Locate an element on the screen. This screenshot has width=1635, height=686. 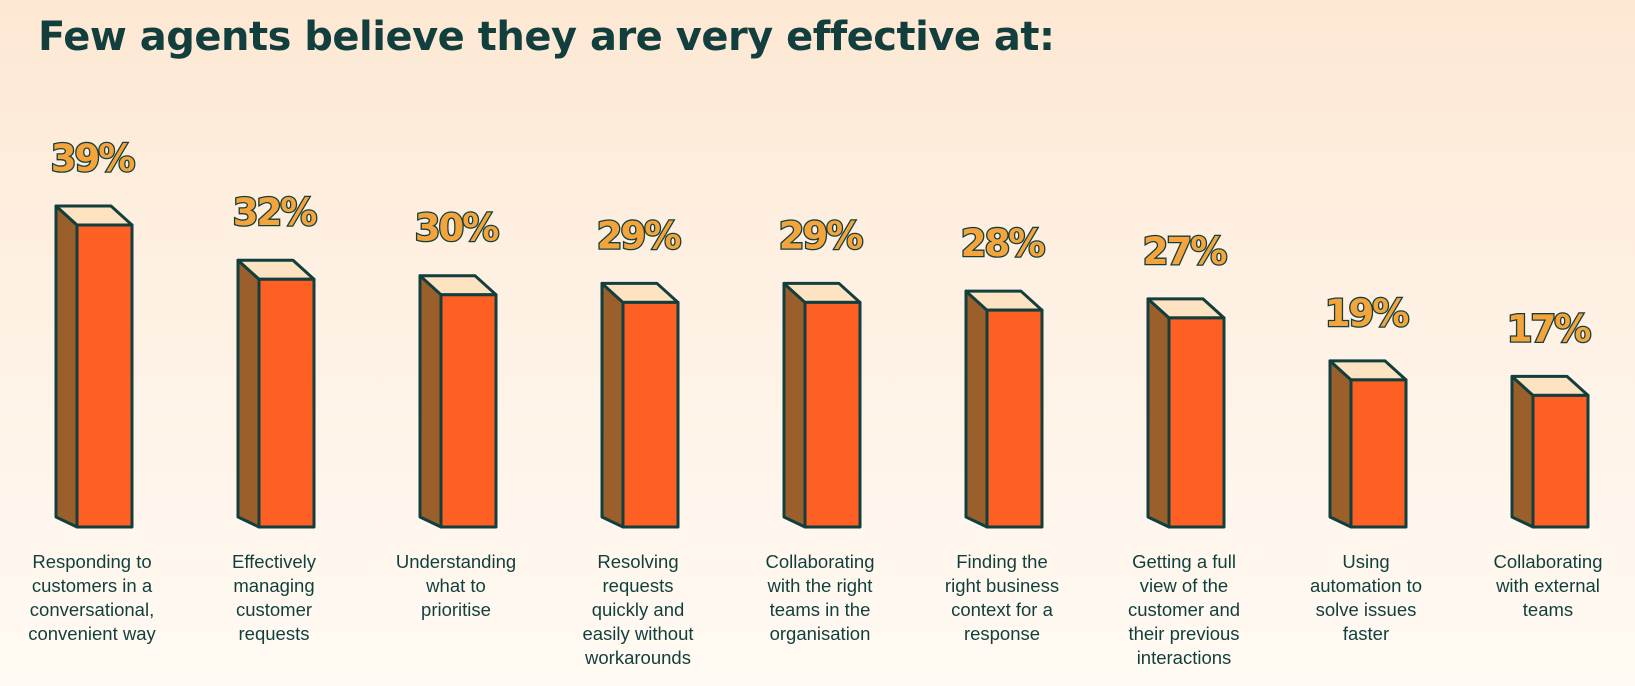
category-label-line: prioritise is located at coordinates (456, 609).